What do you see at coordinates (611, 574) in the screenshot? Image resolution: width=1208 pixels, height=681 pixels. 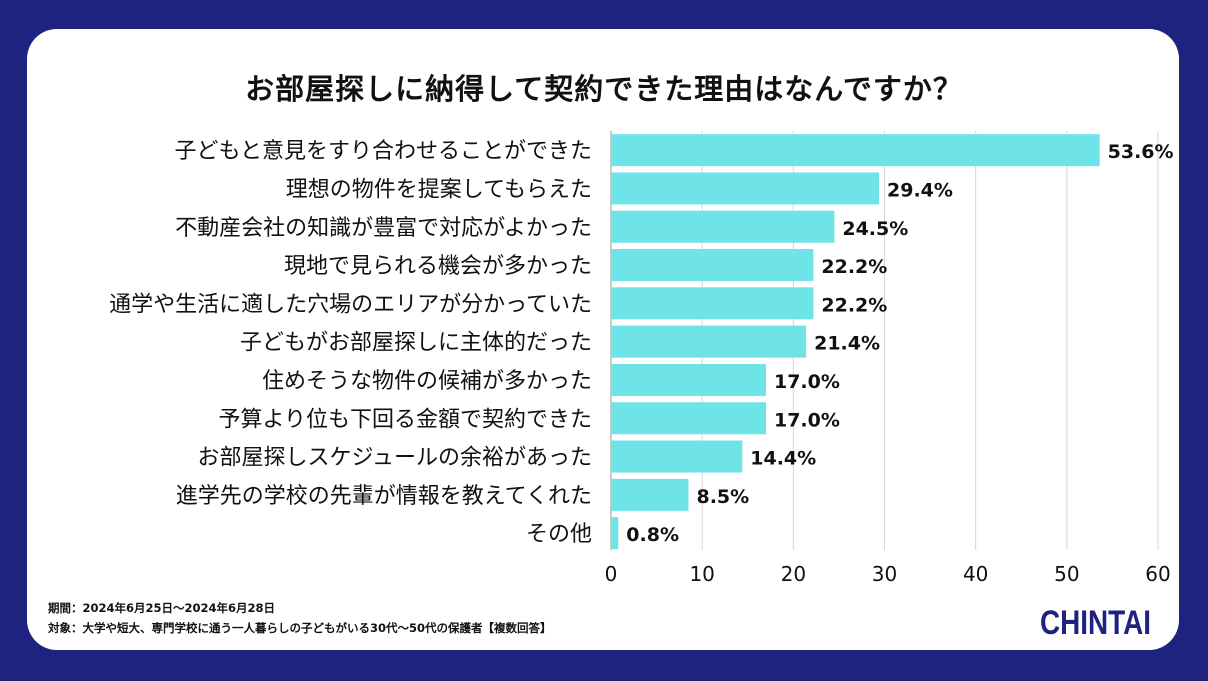 I see `x-tick-label: 0` at bounding box center [611, 574].